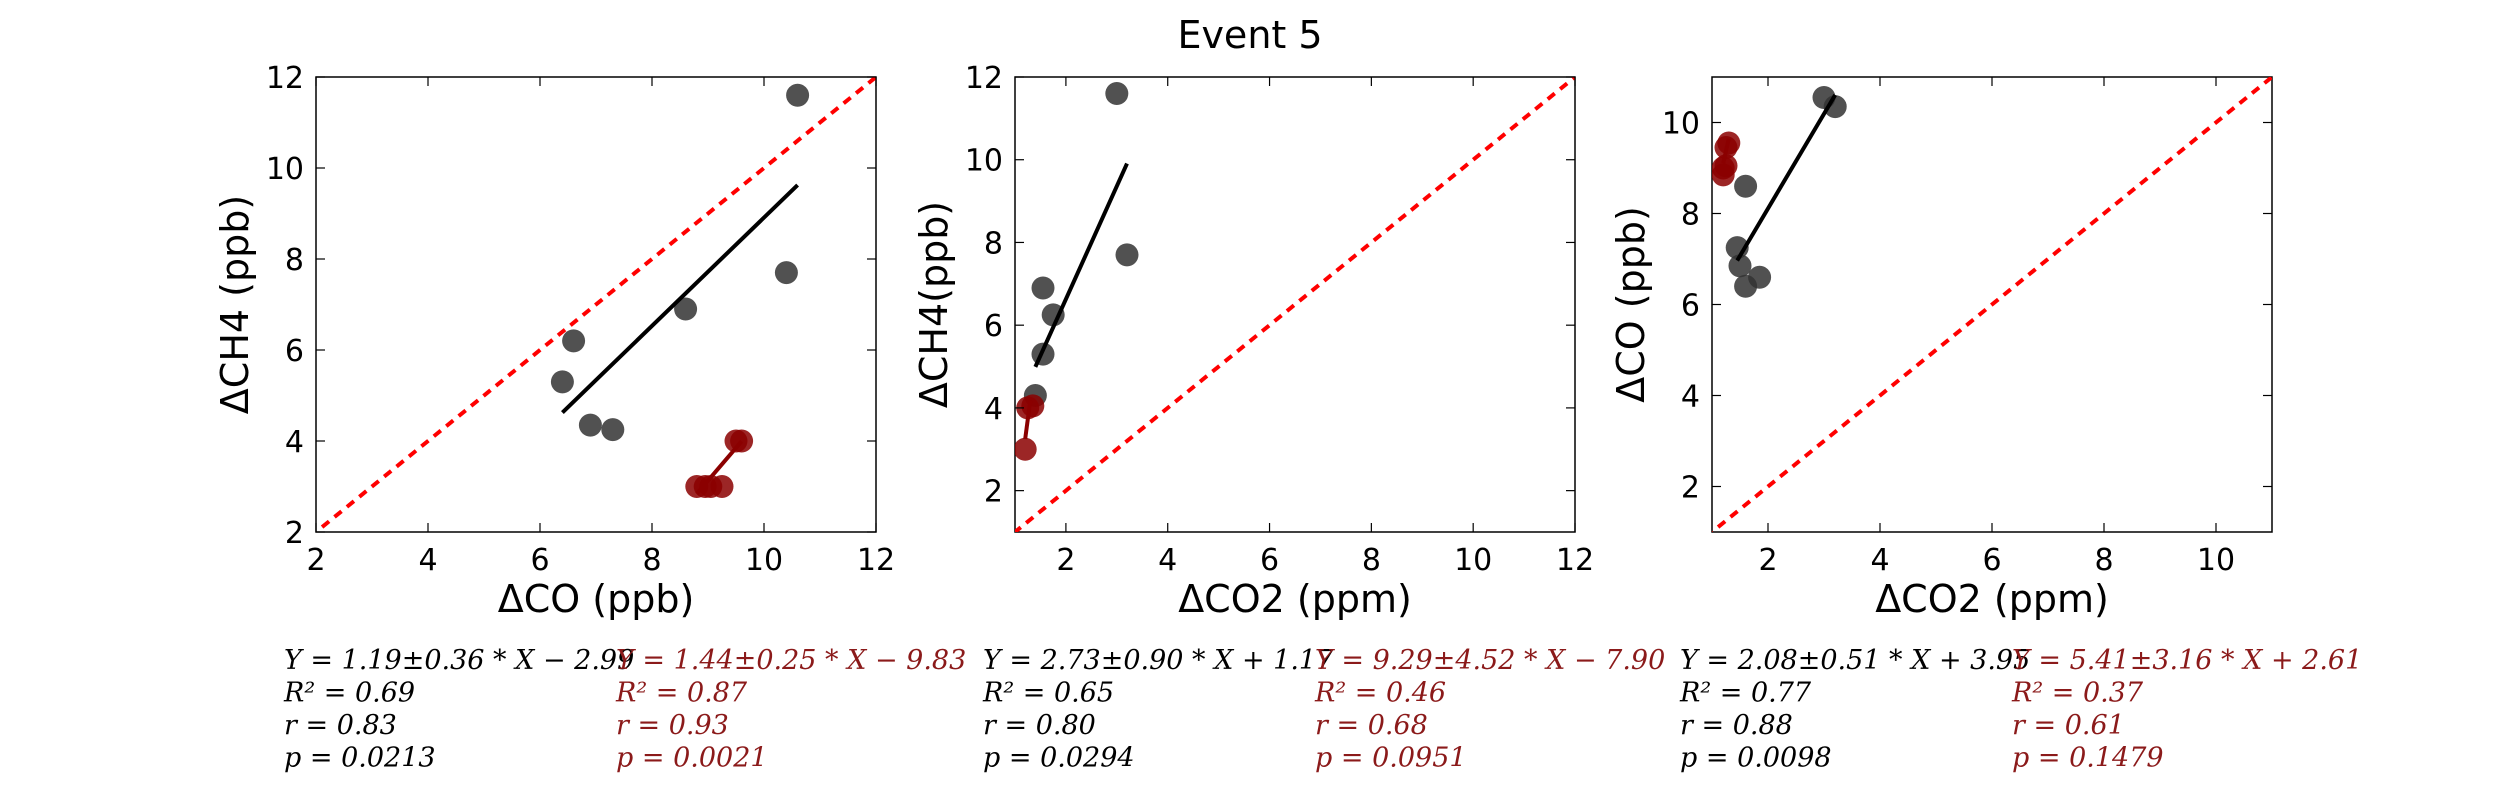 The width and height of the screenshot is (2500, 800). Describe the element at coordinates (235, 304) in the screenshot. I see `y-axis-label: ΔCH4 (ppb)` at that location.